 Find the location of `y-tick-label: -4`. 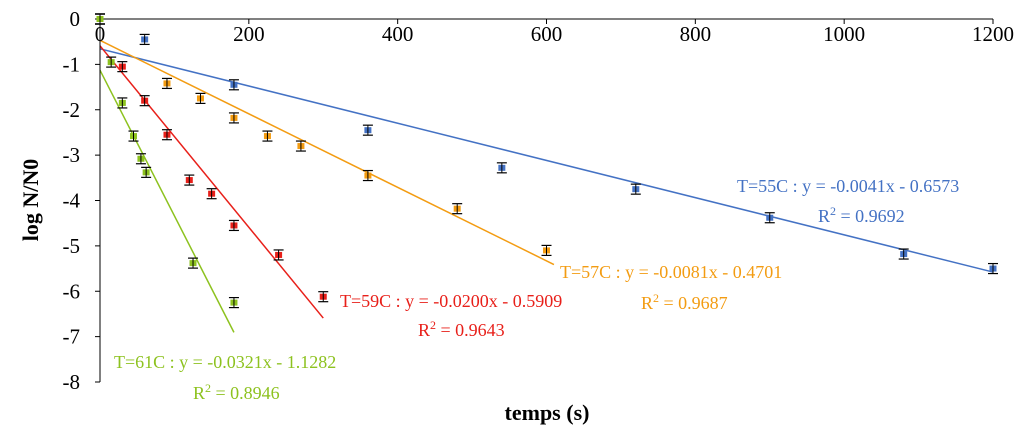

y-tick-label: -4 is located at coordinates (72, 201).